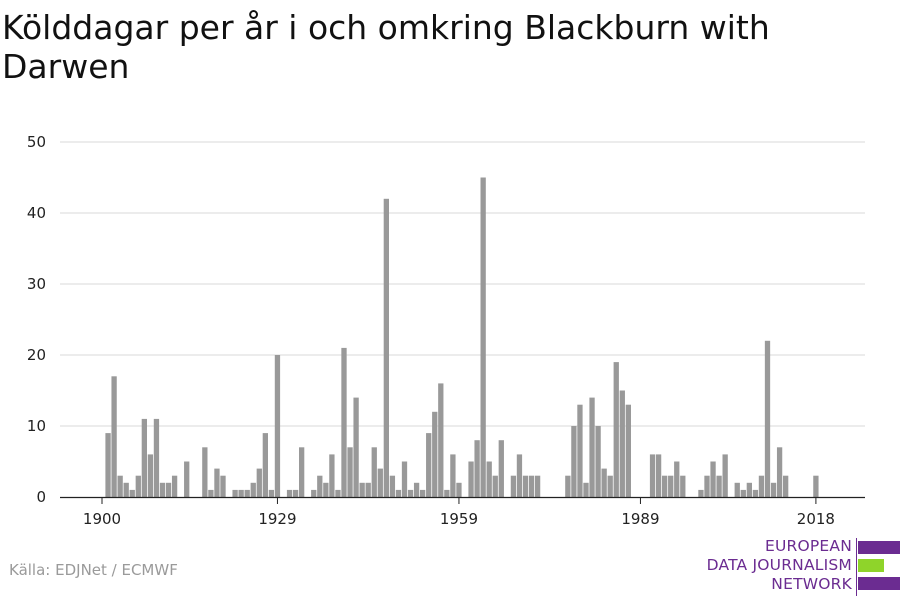 This screenshot has height=600, width=900. Describe the element at coordinates (800, 567) in the screenshot. I see `edjnet-logo: EUROPEAN DATA JOURNALISM NETWORK` at that location.